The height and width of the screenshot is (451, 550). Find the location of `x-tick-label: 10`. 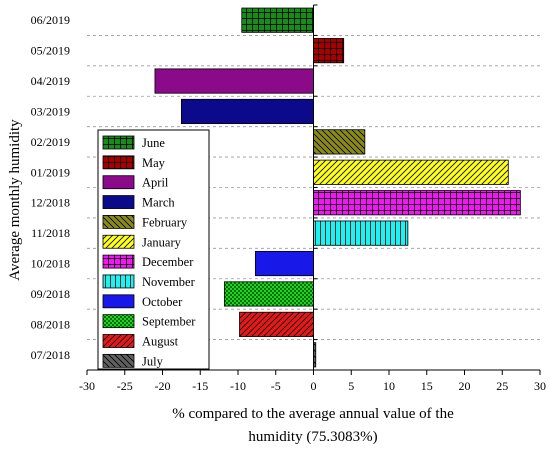

x-tick-label: 10 is located at coordinates (389, 386).